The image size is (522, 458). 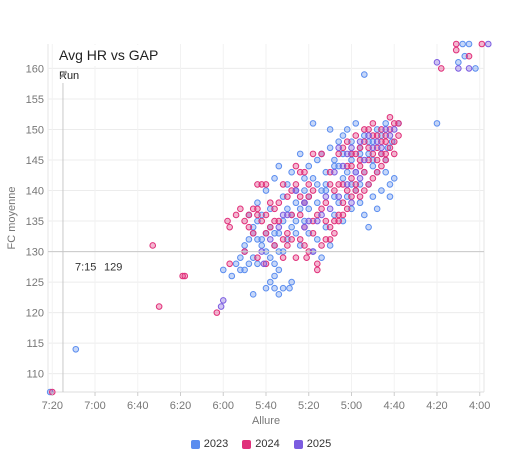 I want to click on y-tick-label: 135, so click(x=35, y=222).